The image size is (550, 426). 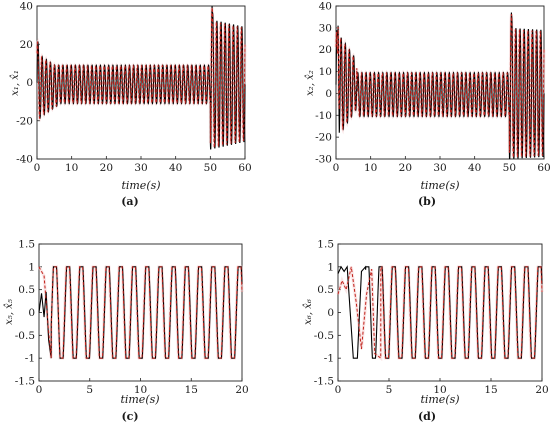 What do you see at coordinates (106, 168) in the screenshot?
I see `x-tick-label-a: 20` at bounding box center [106, 168].